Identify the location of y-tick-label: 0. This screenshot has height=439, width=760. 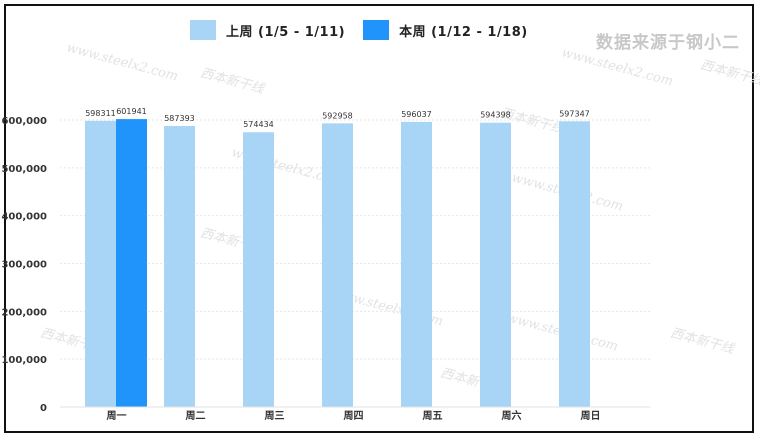
(43, 408).